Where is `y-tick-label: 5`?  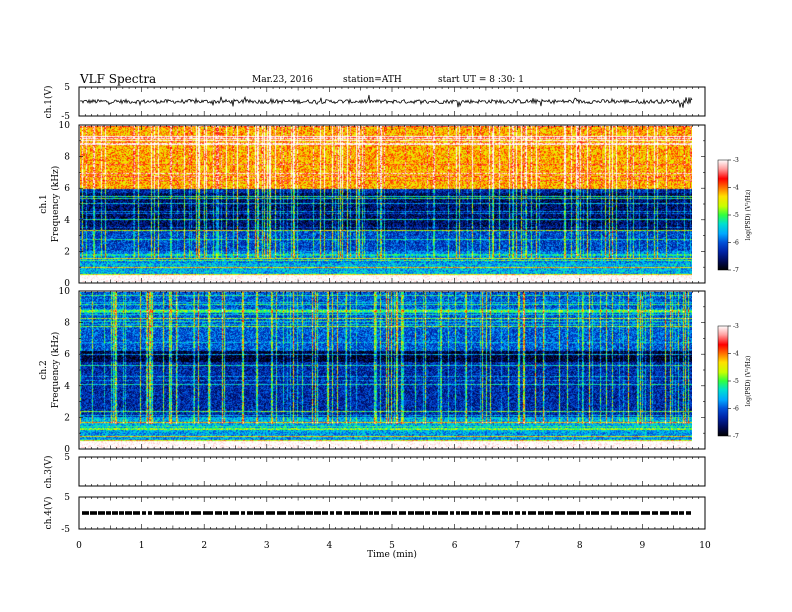 y-tick-label: 5 is located at coordinates (67, 88).